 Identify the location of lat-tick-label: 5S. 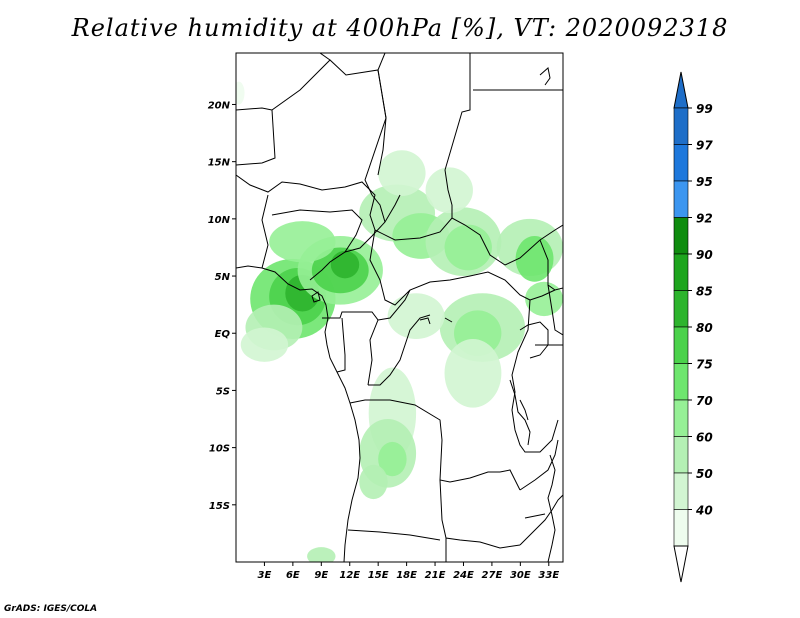
(223, 391).